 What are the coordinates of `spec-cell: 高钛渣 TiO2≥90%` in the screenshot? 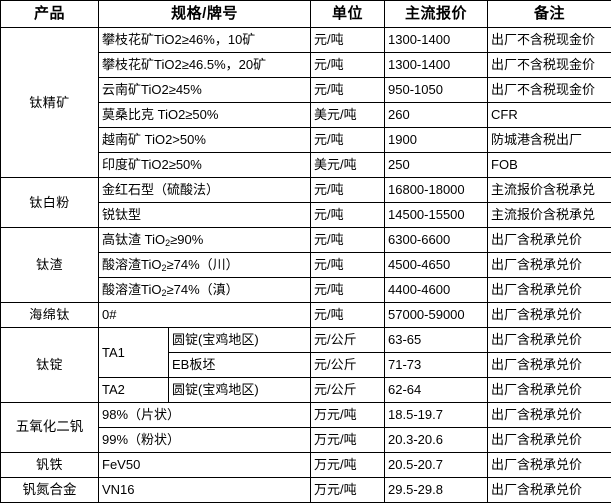 It's located at (205, 240).